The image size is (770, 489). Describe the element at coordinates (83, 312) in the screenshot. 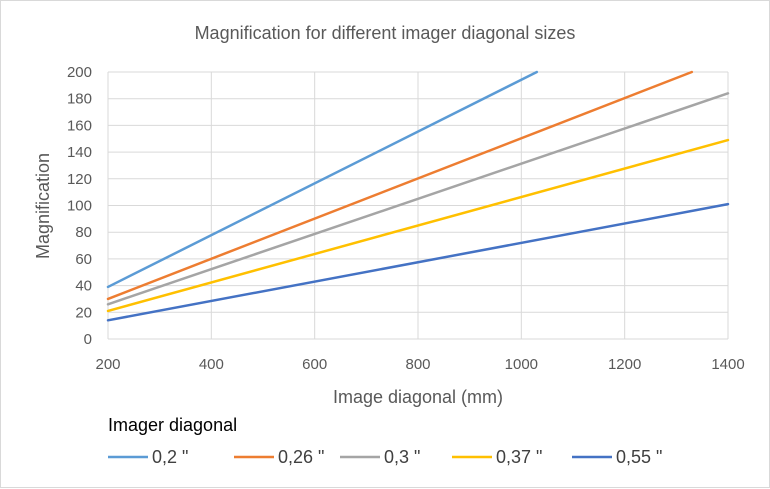

I see `y-tick-label: 20` at that location.